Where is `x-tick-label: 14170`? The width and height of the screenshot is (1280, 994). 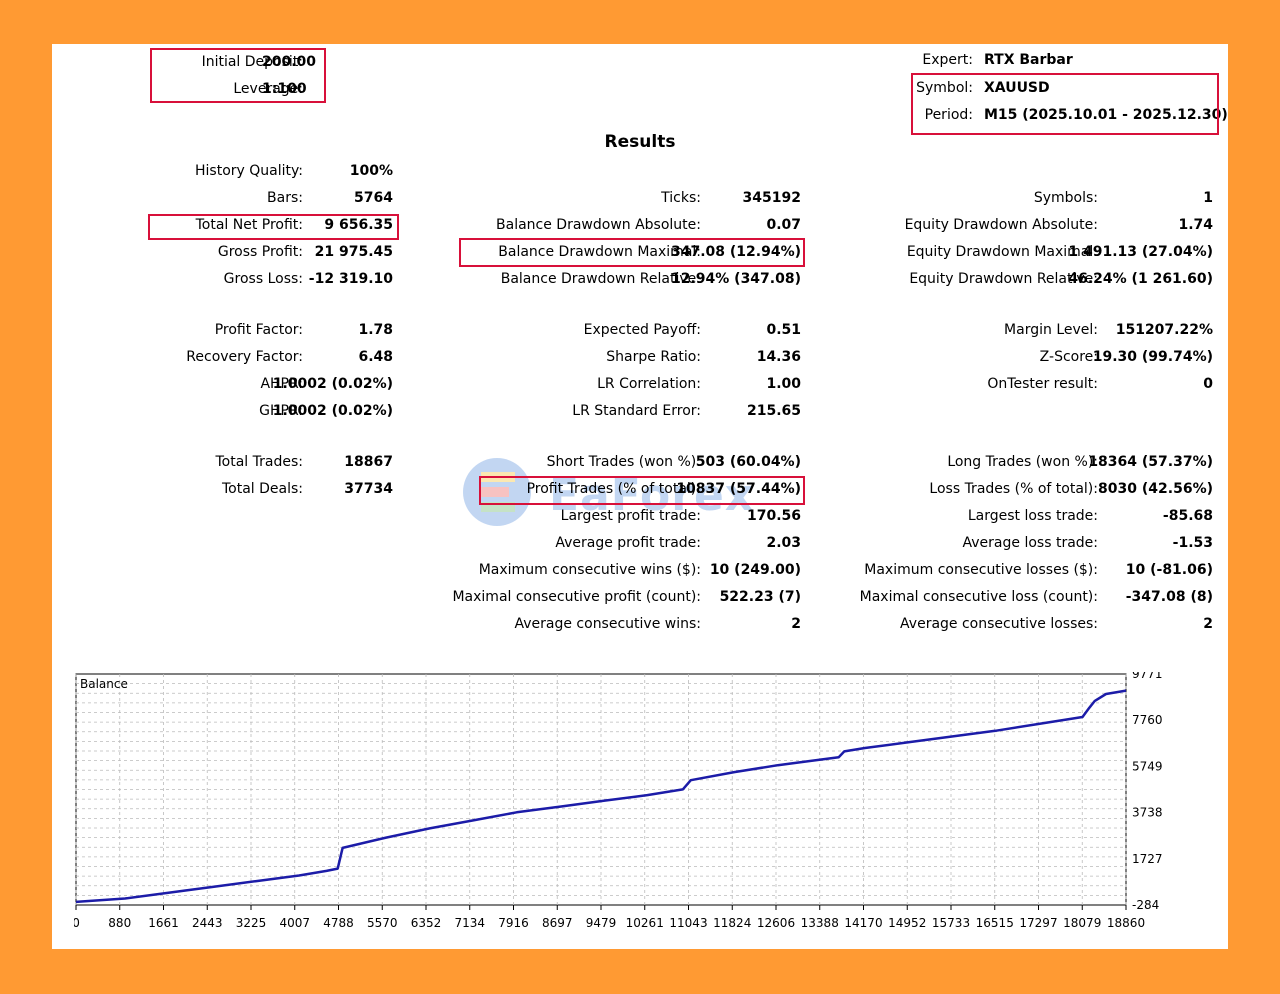
x-tick-label: 14170 is located at coordinates (863, 923).